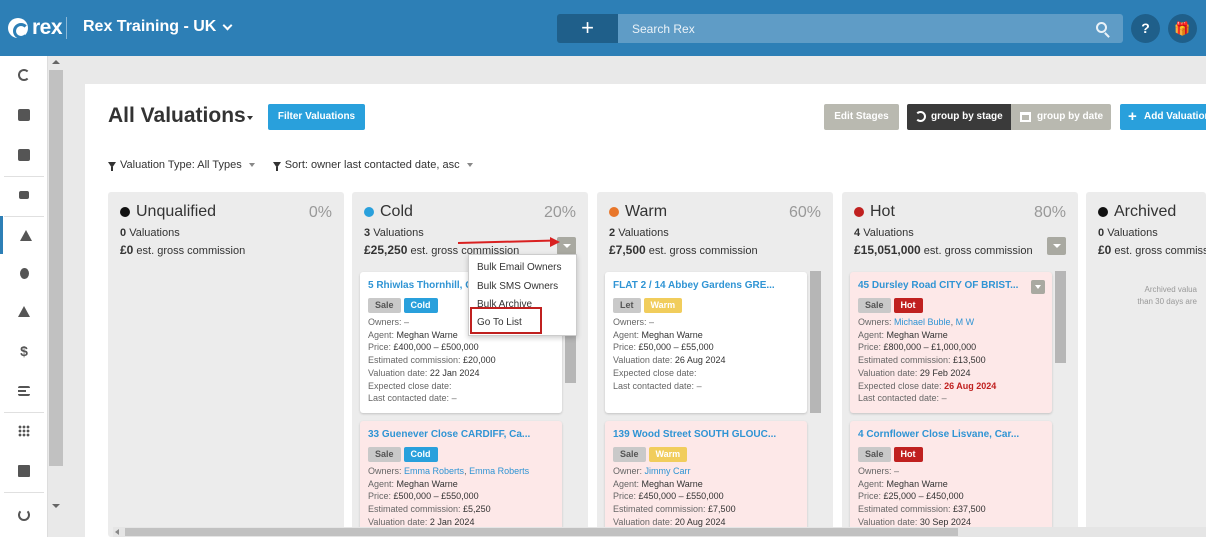 The image size is (1206, 537). What do you see at coordinates (1163, 117) in the screenshot?
I see `add-valuation-button: + Add Valuation` at bounding box center [1163, 117].